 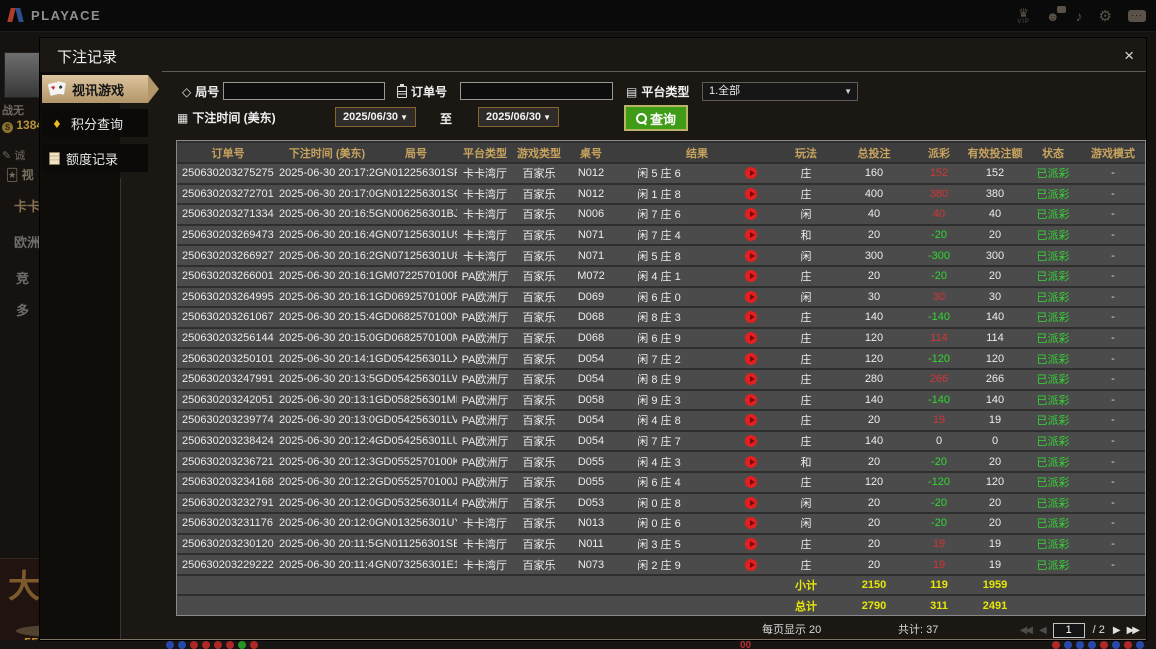 I want to click on table-cell: 120, so click(x=874, y=358).